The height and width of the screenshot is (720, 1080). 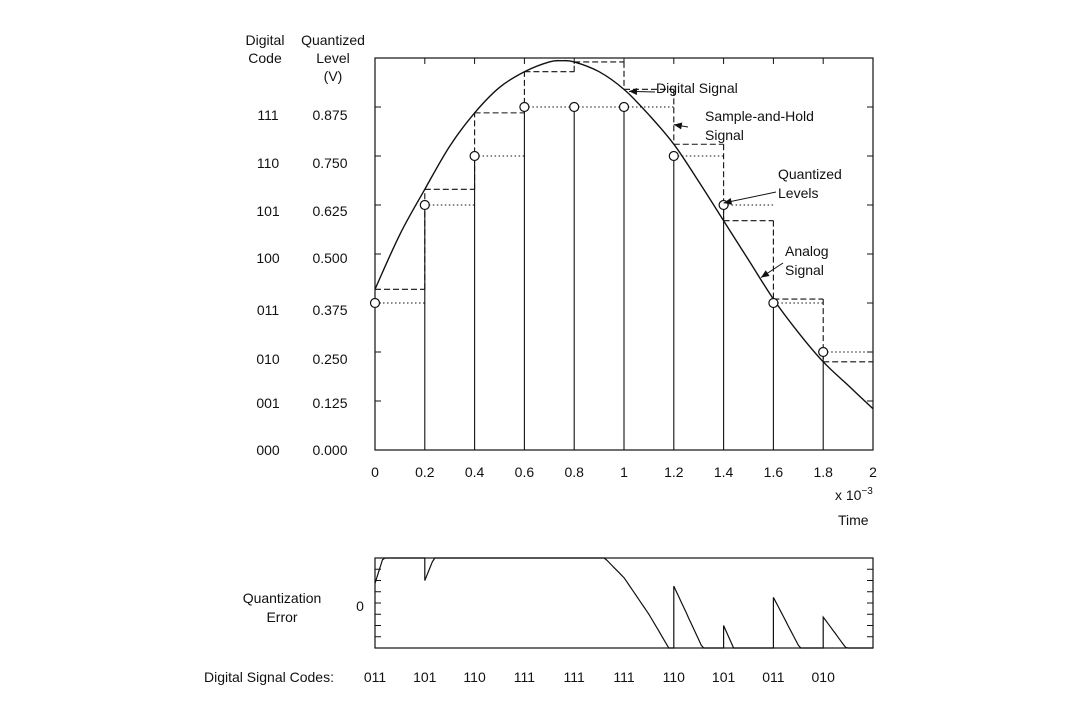 I want to click on x-tick-label: 0.8, so click(x=574, y=472).